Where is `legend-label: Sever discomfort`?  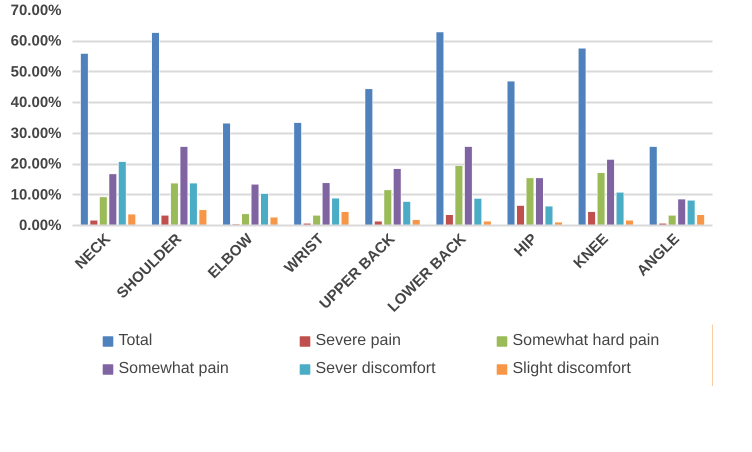 legend-label: Sever discomfort is located at coordinates (376, 369).